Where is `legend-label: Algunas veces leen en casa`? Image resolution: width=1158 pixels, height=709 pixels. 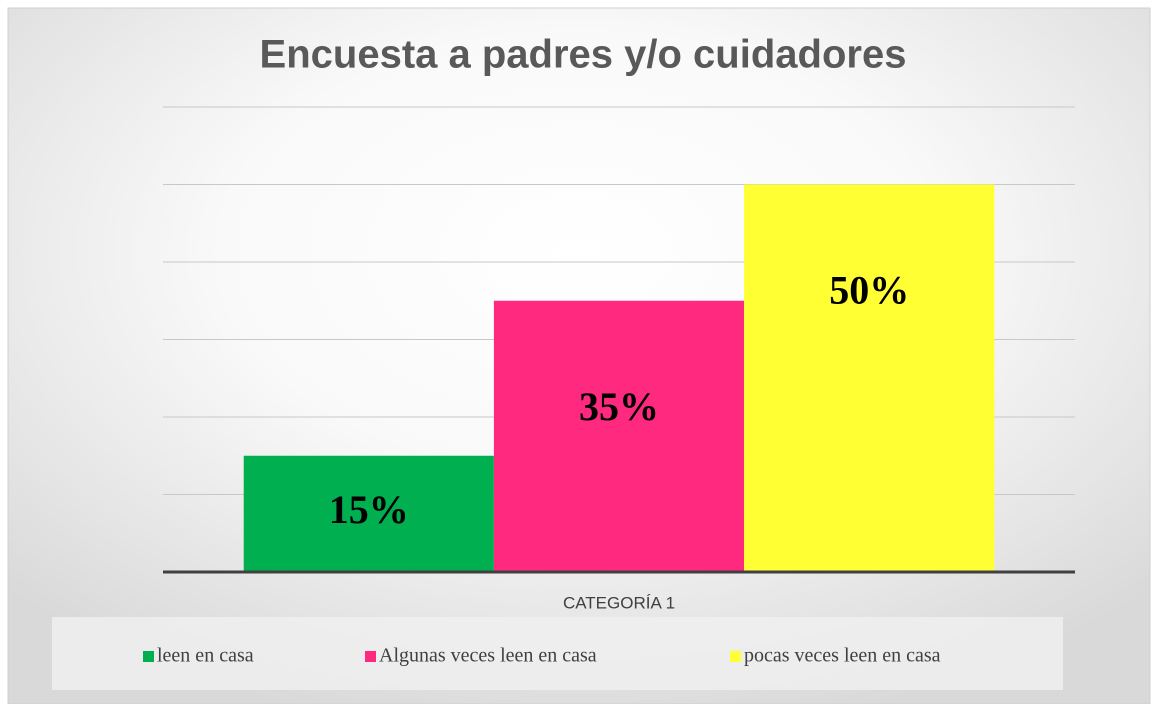
legend-label: Algunas veces leen en casa is located at coordinates (488, 656).